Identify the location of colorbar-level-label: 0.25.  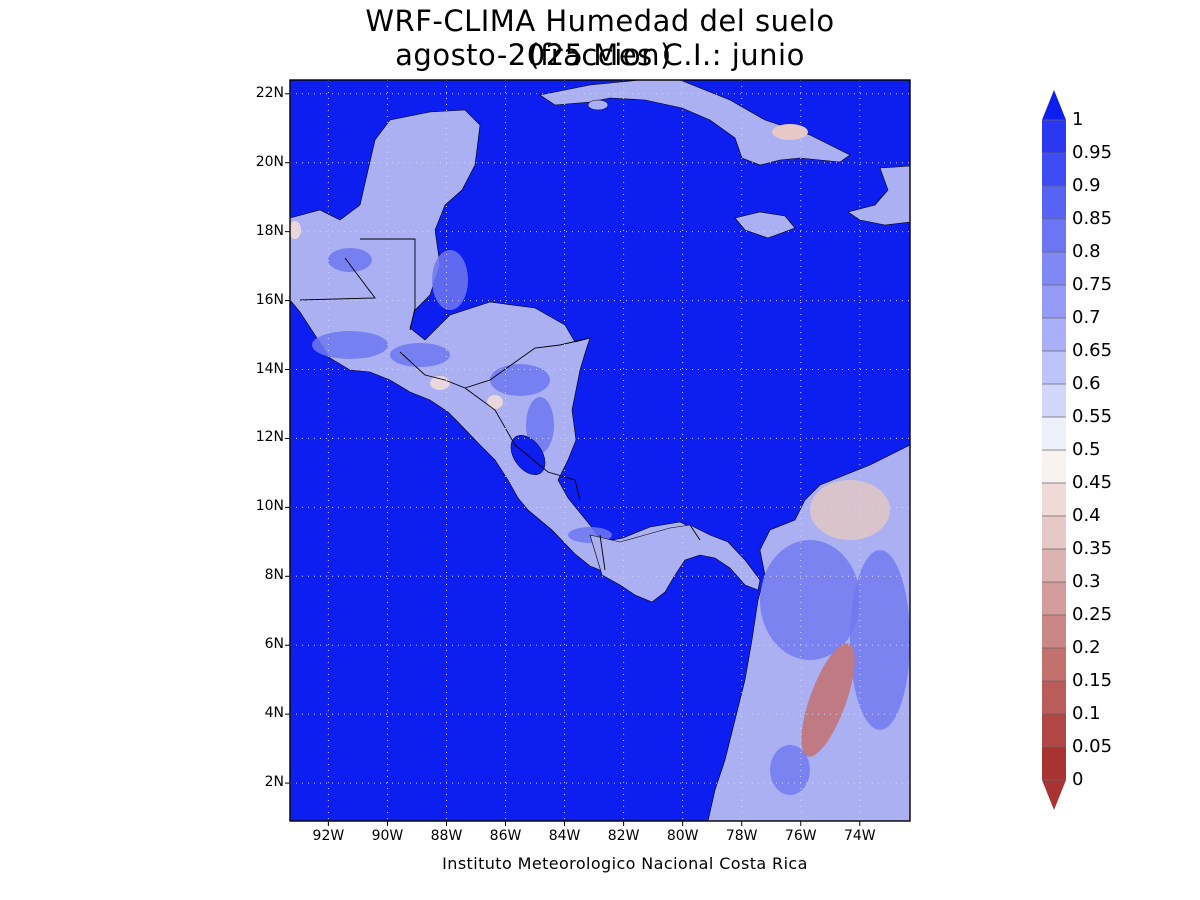
(1092, 614).